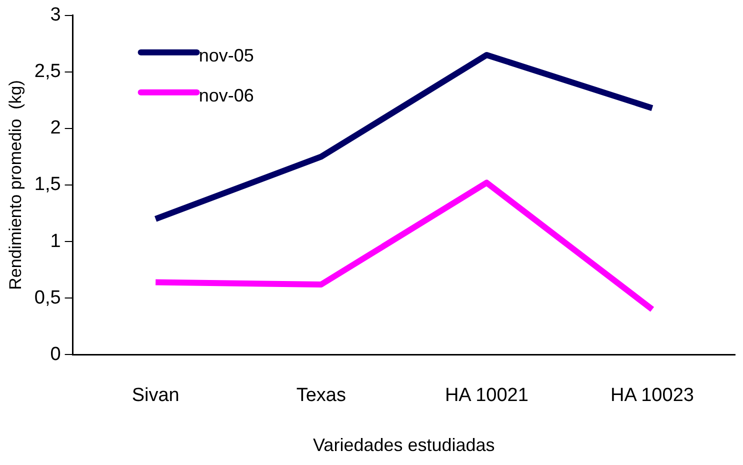  I want to click on y-tick-label: 3, so click(55, 15).